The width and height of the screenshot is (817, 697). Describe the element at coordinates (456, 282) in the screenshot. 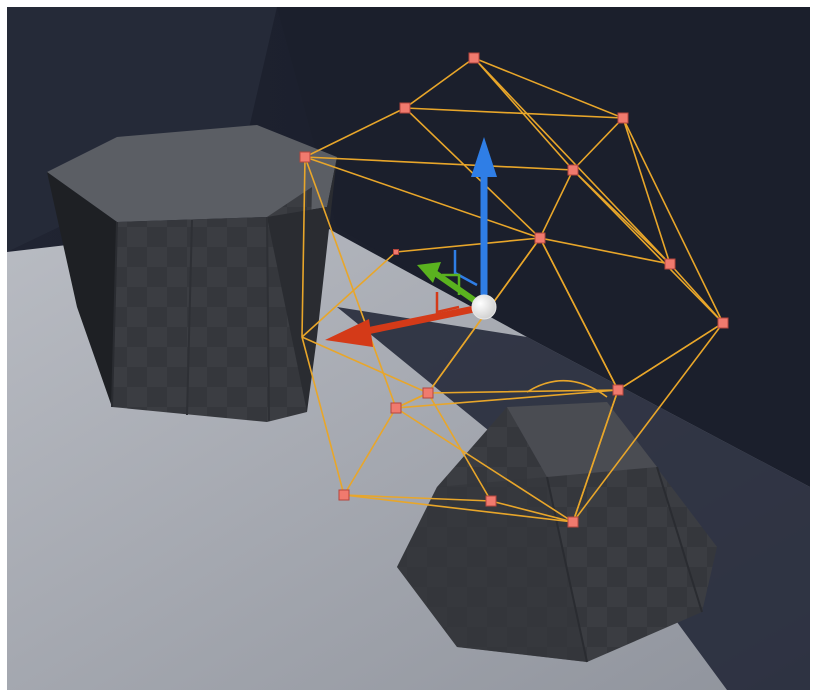

I see `xy-plane-handle` at that location.